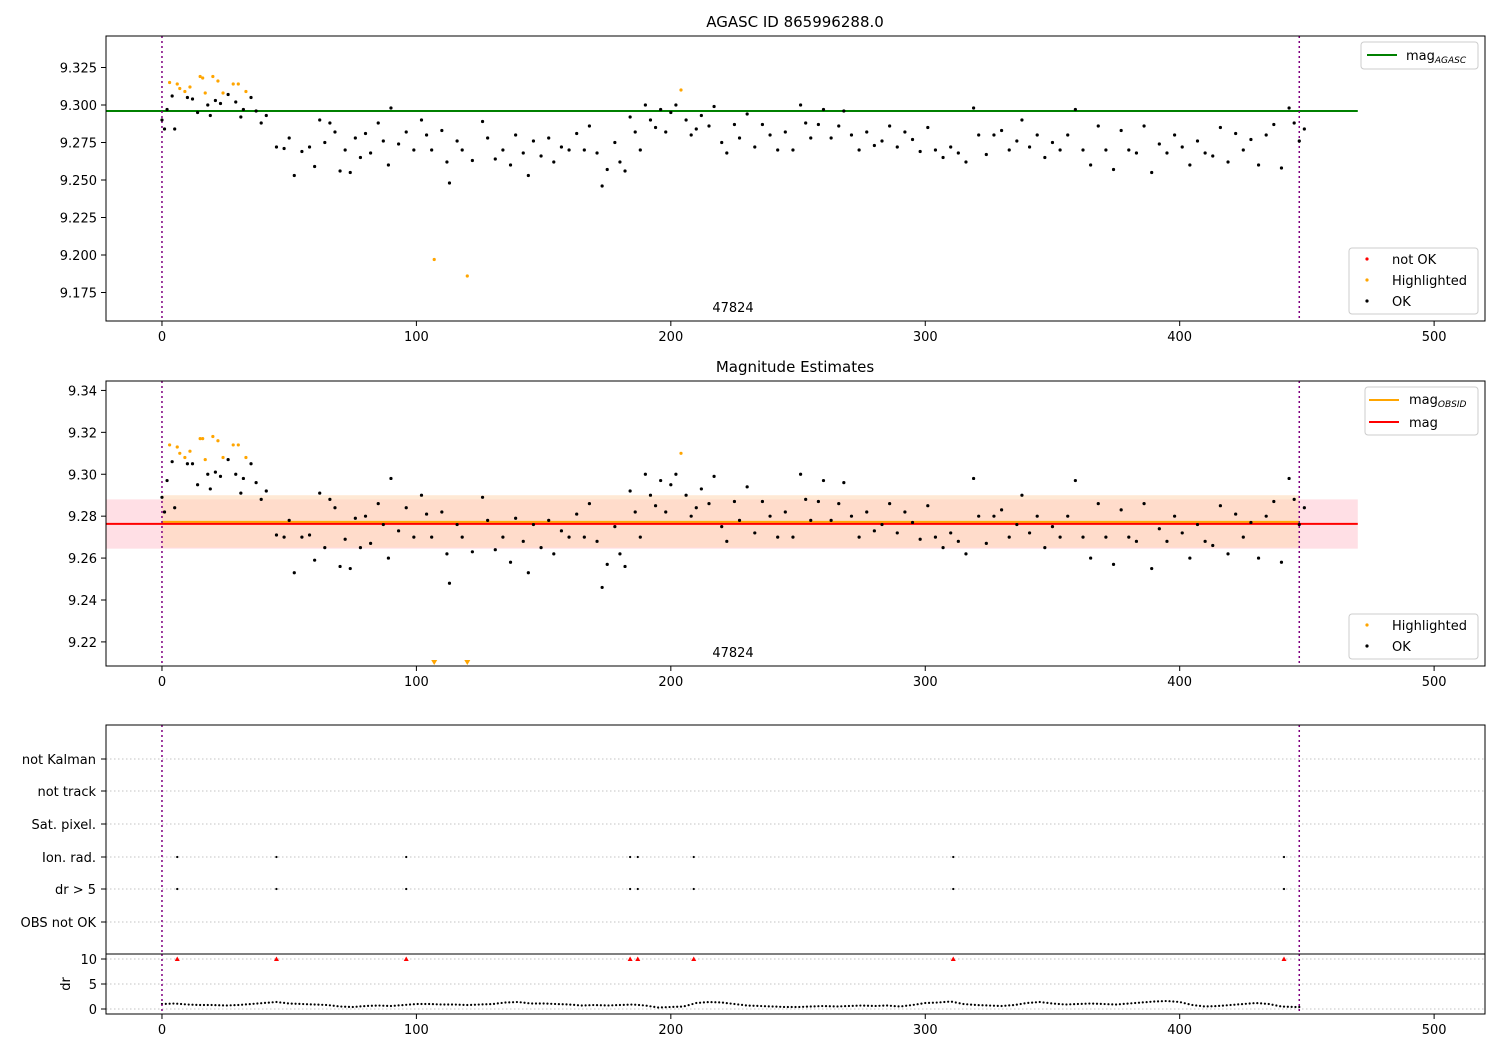  Describe the element at coordinates (416, 1030) in the screenshot. I see `x-tick-label-100: 100` at that location.